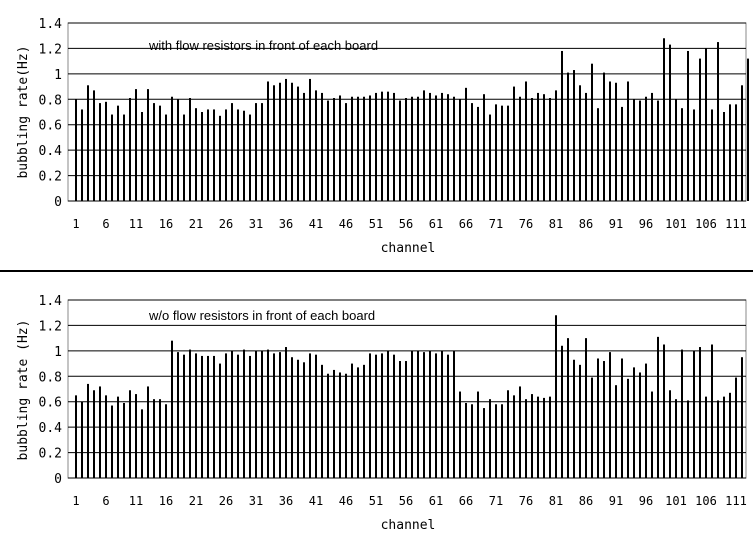 This screenshot has width=753, height=537. Describe the element at coordinates (556, 501) in the screenshot. I see `x-tick-label: 81` at that location.